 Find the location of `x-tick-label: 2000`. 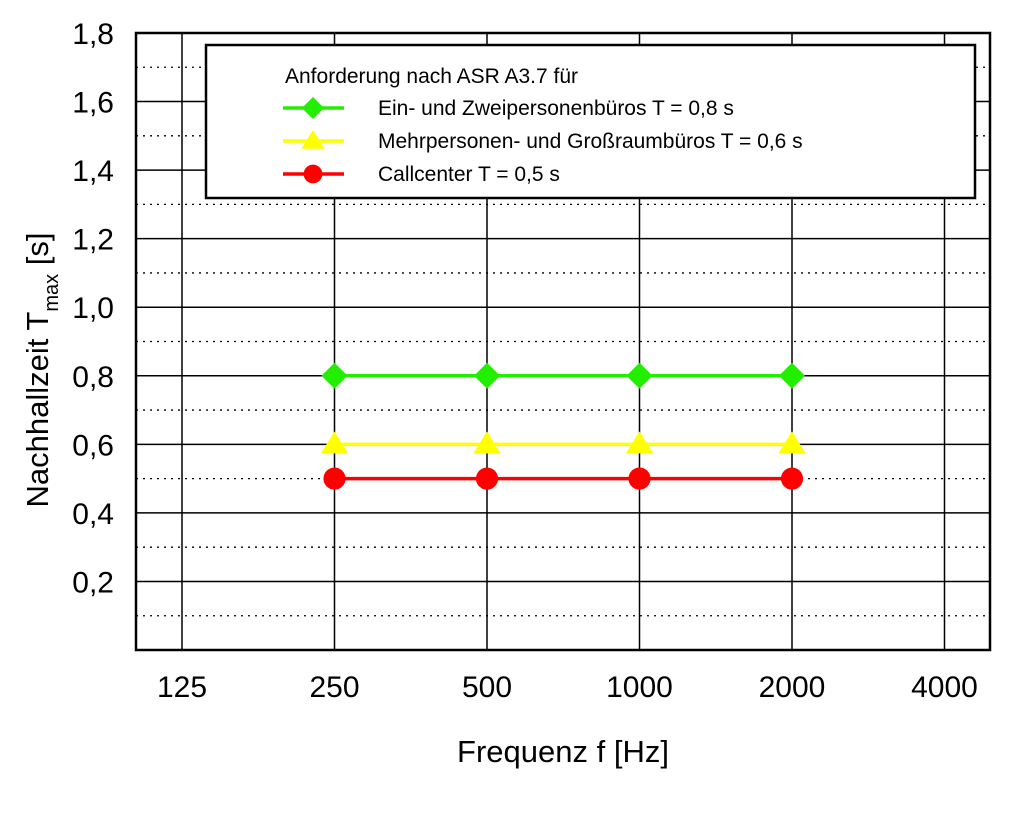

x-tick-label: 2000 is located at coordinates (792, 687).